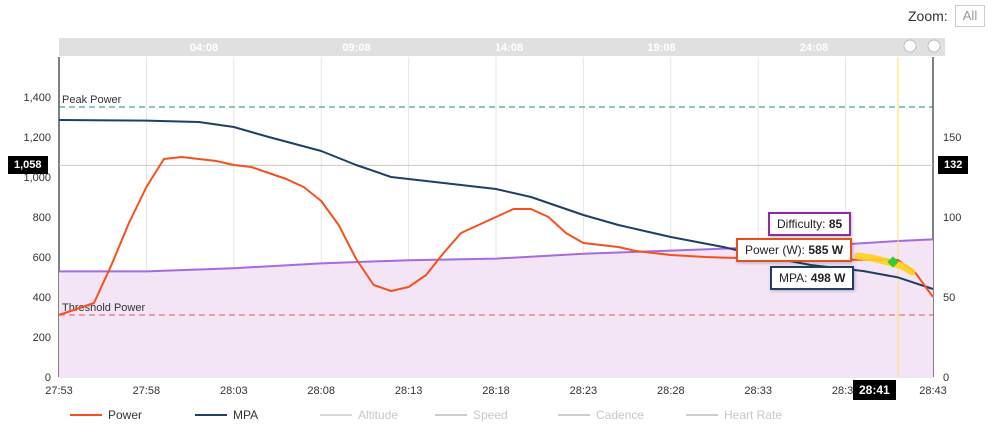 The width and height of the screenshot is (996, 432). What do you see at coordinates (620, 415) in the screenshot?
I see `legend-label: Cadence` at bounding box center [620, 415].